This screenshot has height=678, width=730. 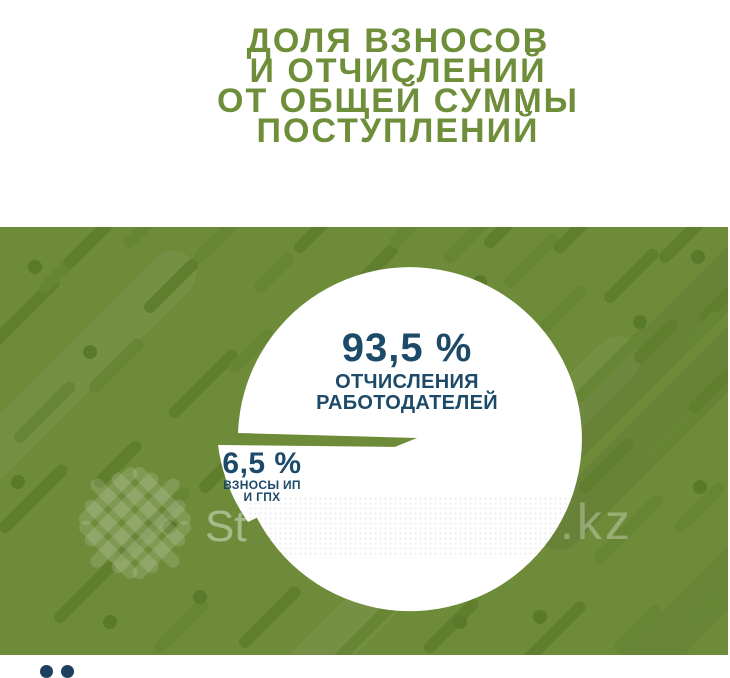 What do you see at coordinates (407, 348) in the screenshot?
I see `employers-value: 93,5 %` at bounding box center [407, 348].